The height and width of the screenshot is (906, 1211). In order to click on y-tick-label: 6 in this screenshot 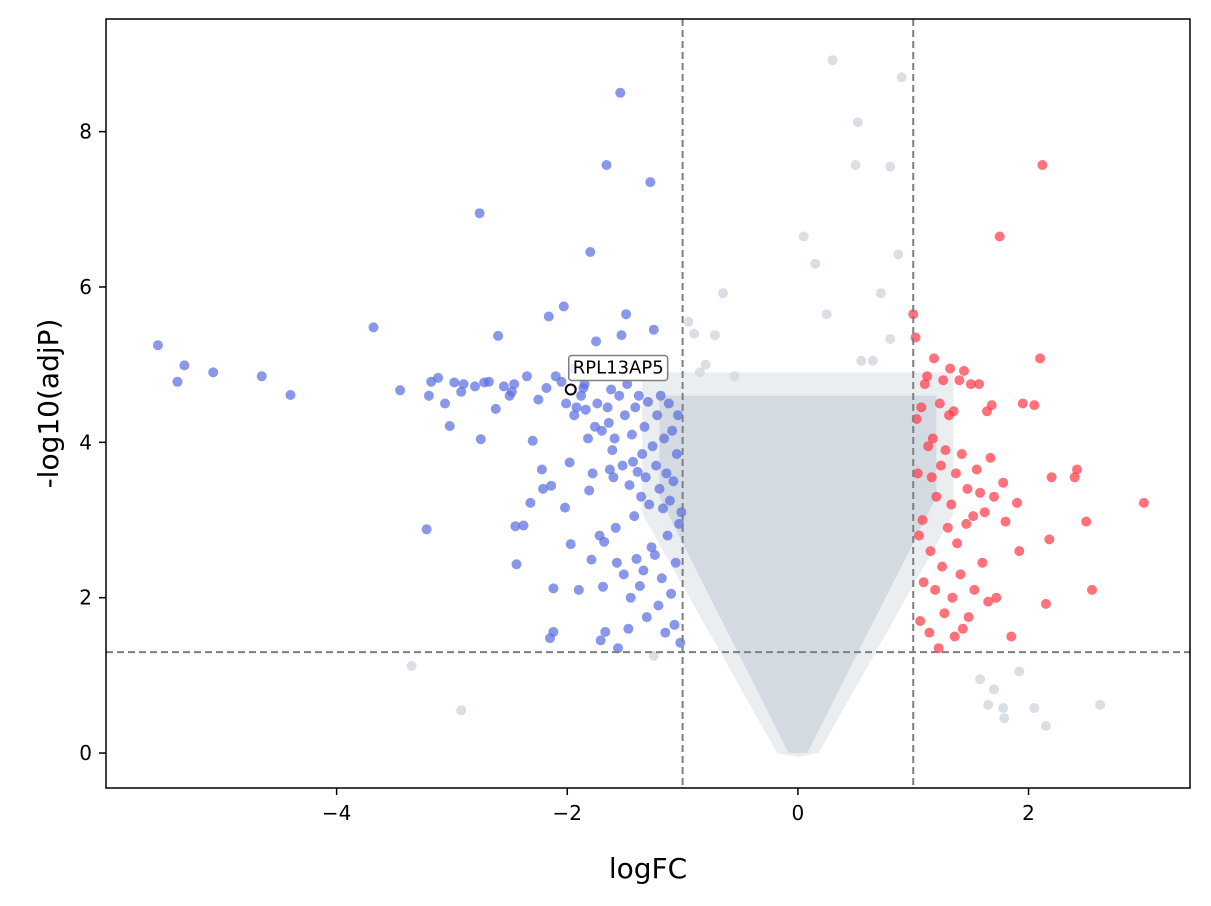, I will do `click(85, 287)`.